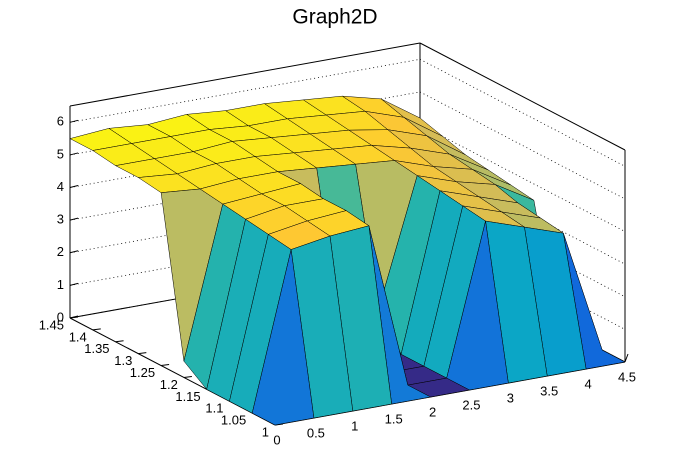 The width and height of the screenshot is (696, 472). I want to click on y-tick-label: 1.05, so click(233, 420).